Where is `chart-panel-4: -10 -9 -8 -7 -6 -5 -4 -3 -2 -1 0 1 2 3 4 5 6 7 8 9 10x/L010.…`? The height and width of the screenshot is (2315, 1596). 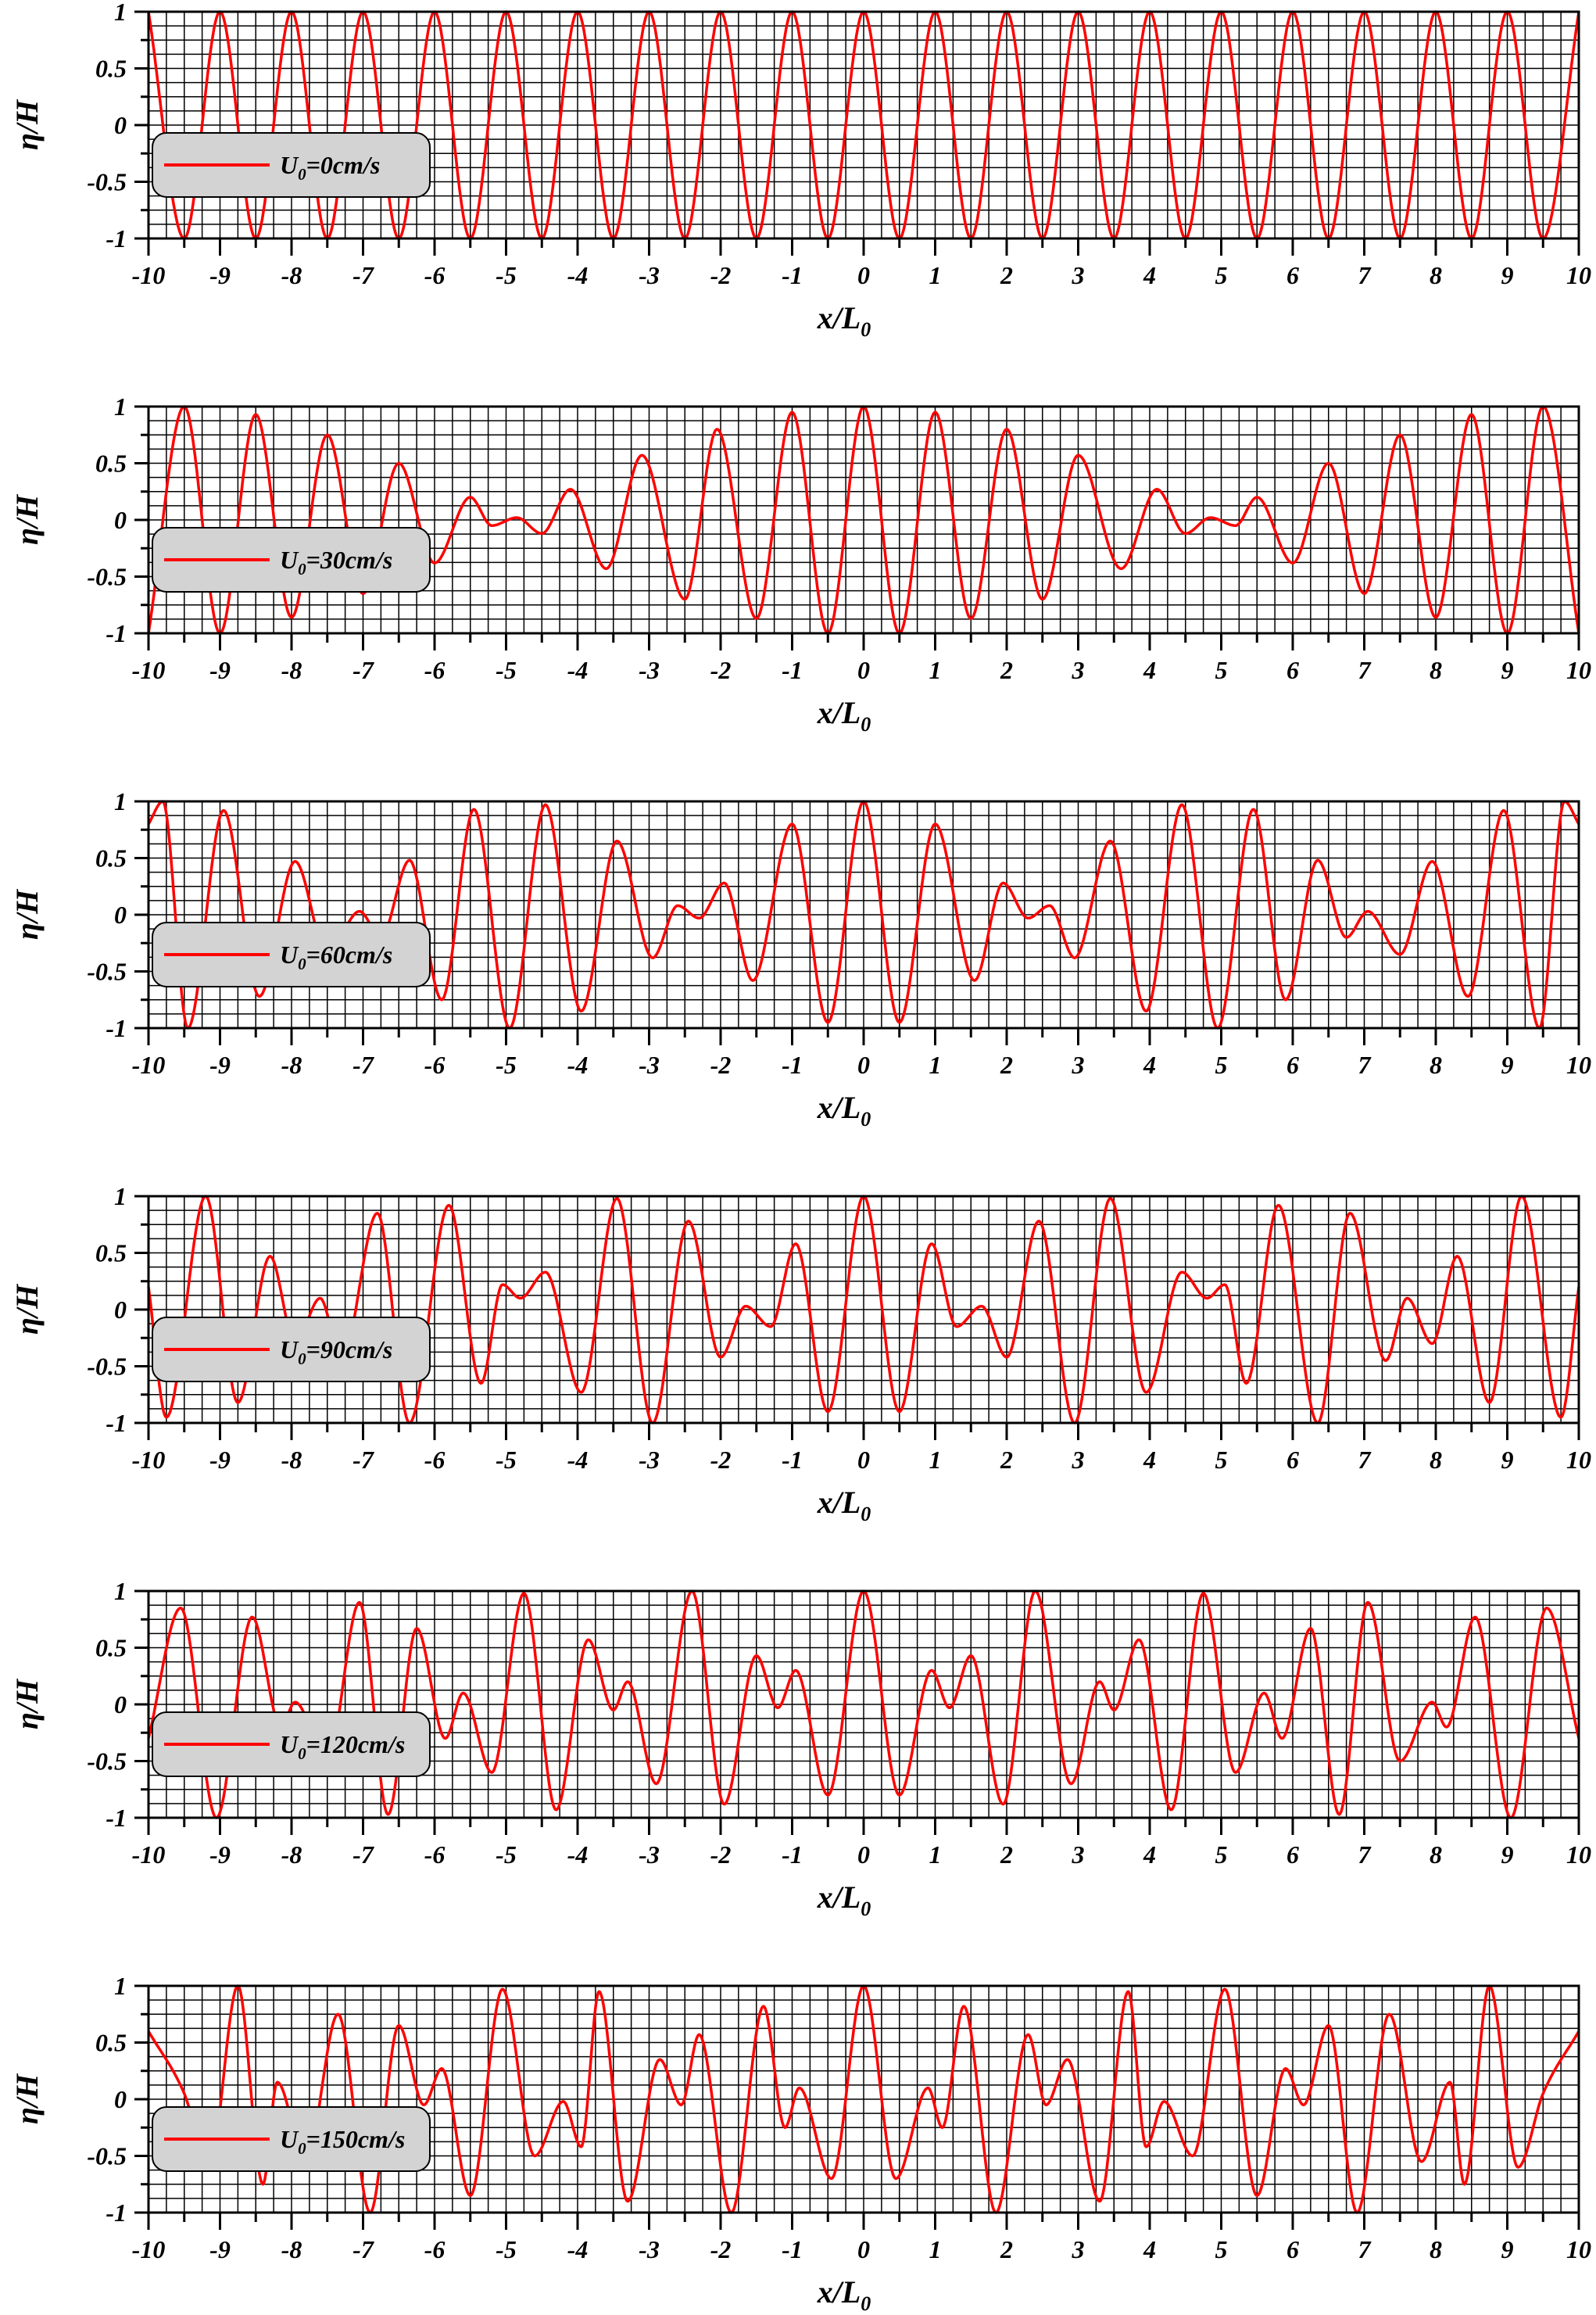 chart-panel-4: -10 -9 -8 -7 -6 -5 -4 -3 -2 -1 0 1 2 3 4 5 6 7 8 9 10x/L010.… is located at coordinates (800, 1354).